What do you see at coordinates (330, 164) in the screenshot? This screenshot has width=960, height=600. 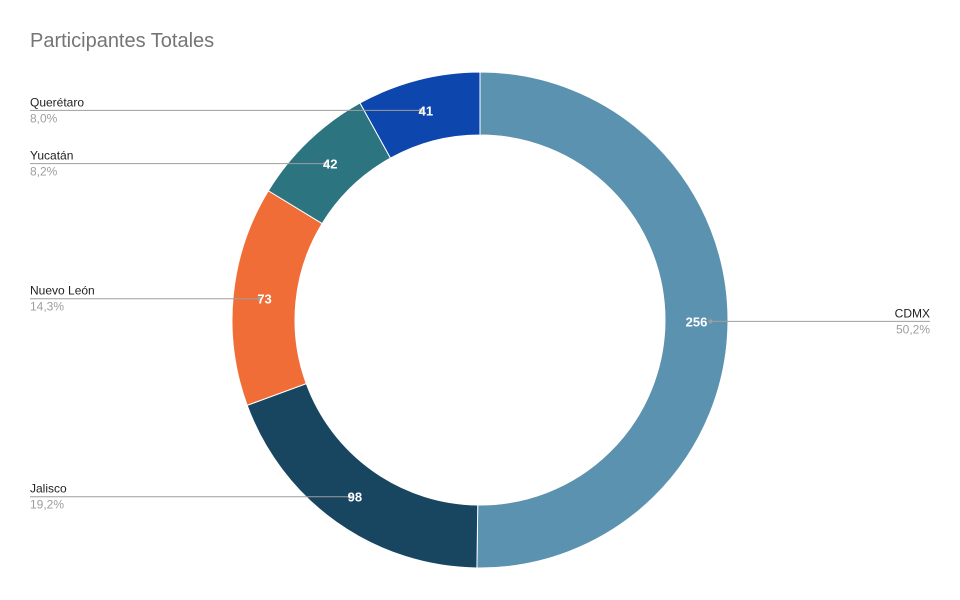 I see `slice-value-label-yucatan: 42` at bounding box center [330, 164].